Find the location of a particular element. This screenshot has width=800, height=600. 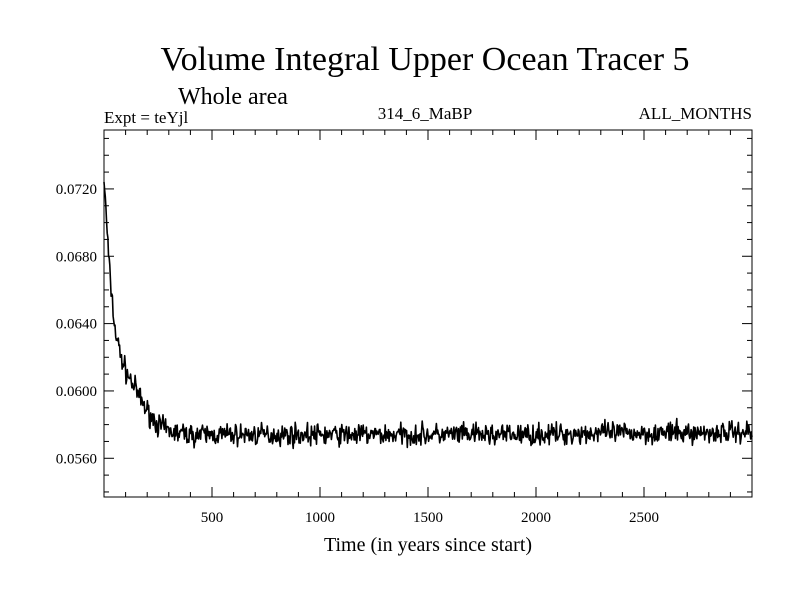

header-months: ALL_MONTHS is located at coordinates (695, 113).